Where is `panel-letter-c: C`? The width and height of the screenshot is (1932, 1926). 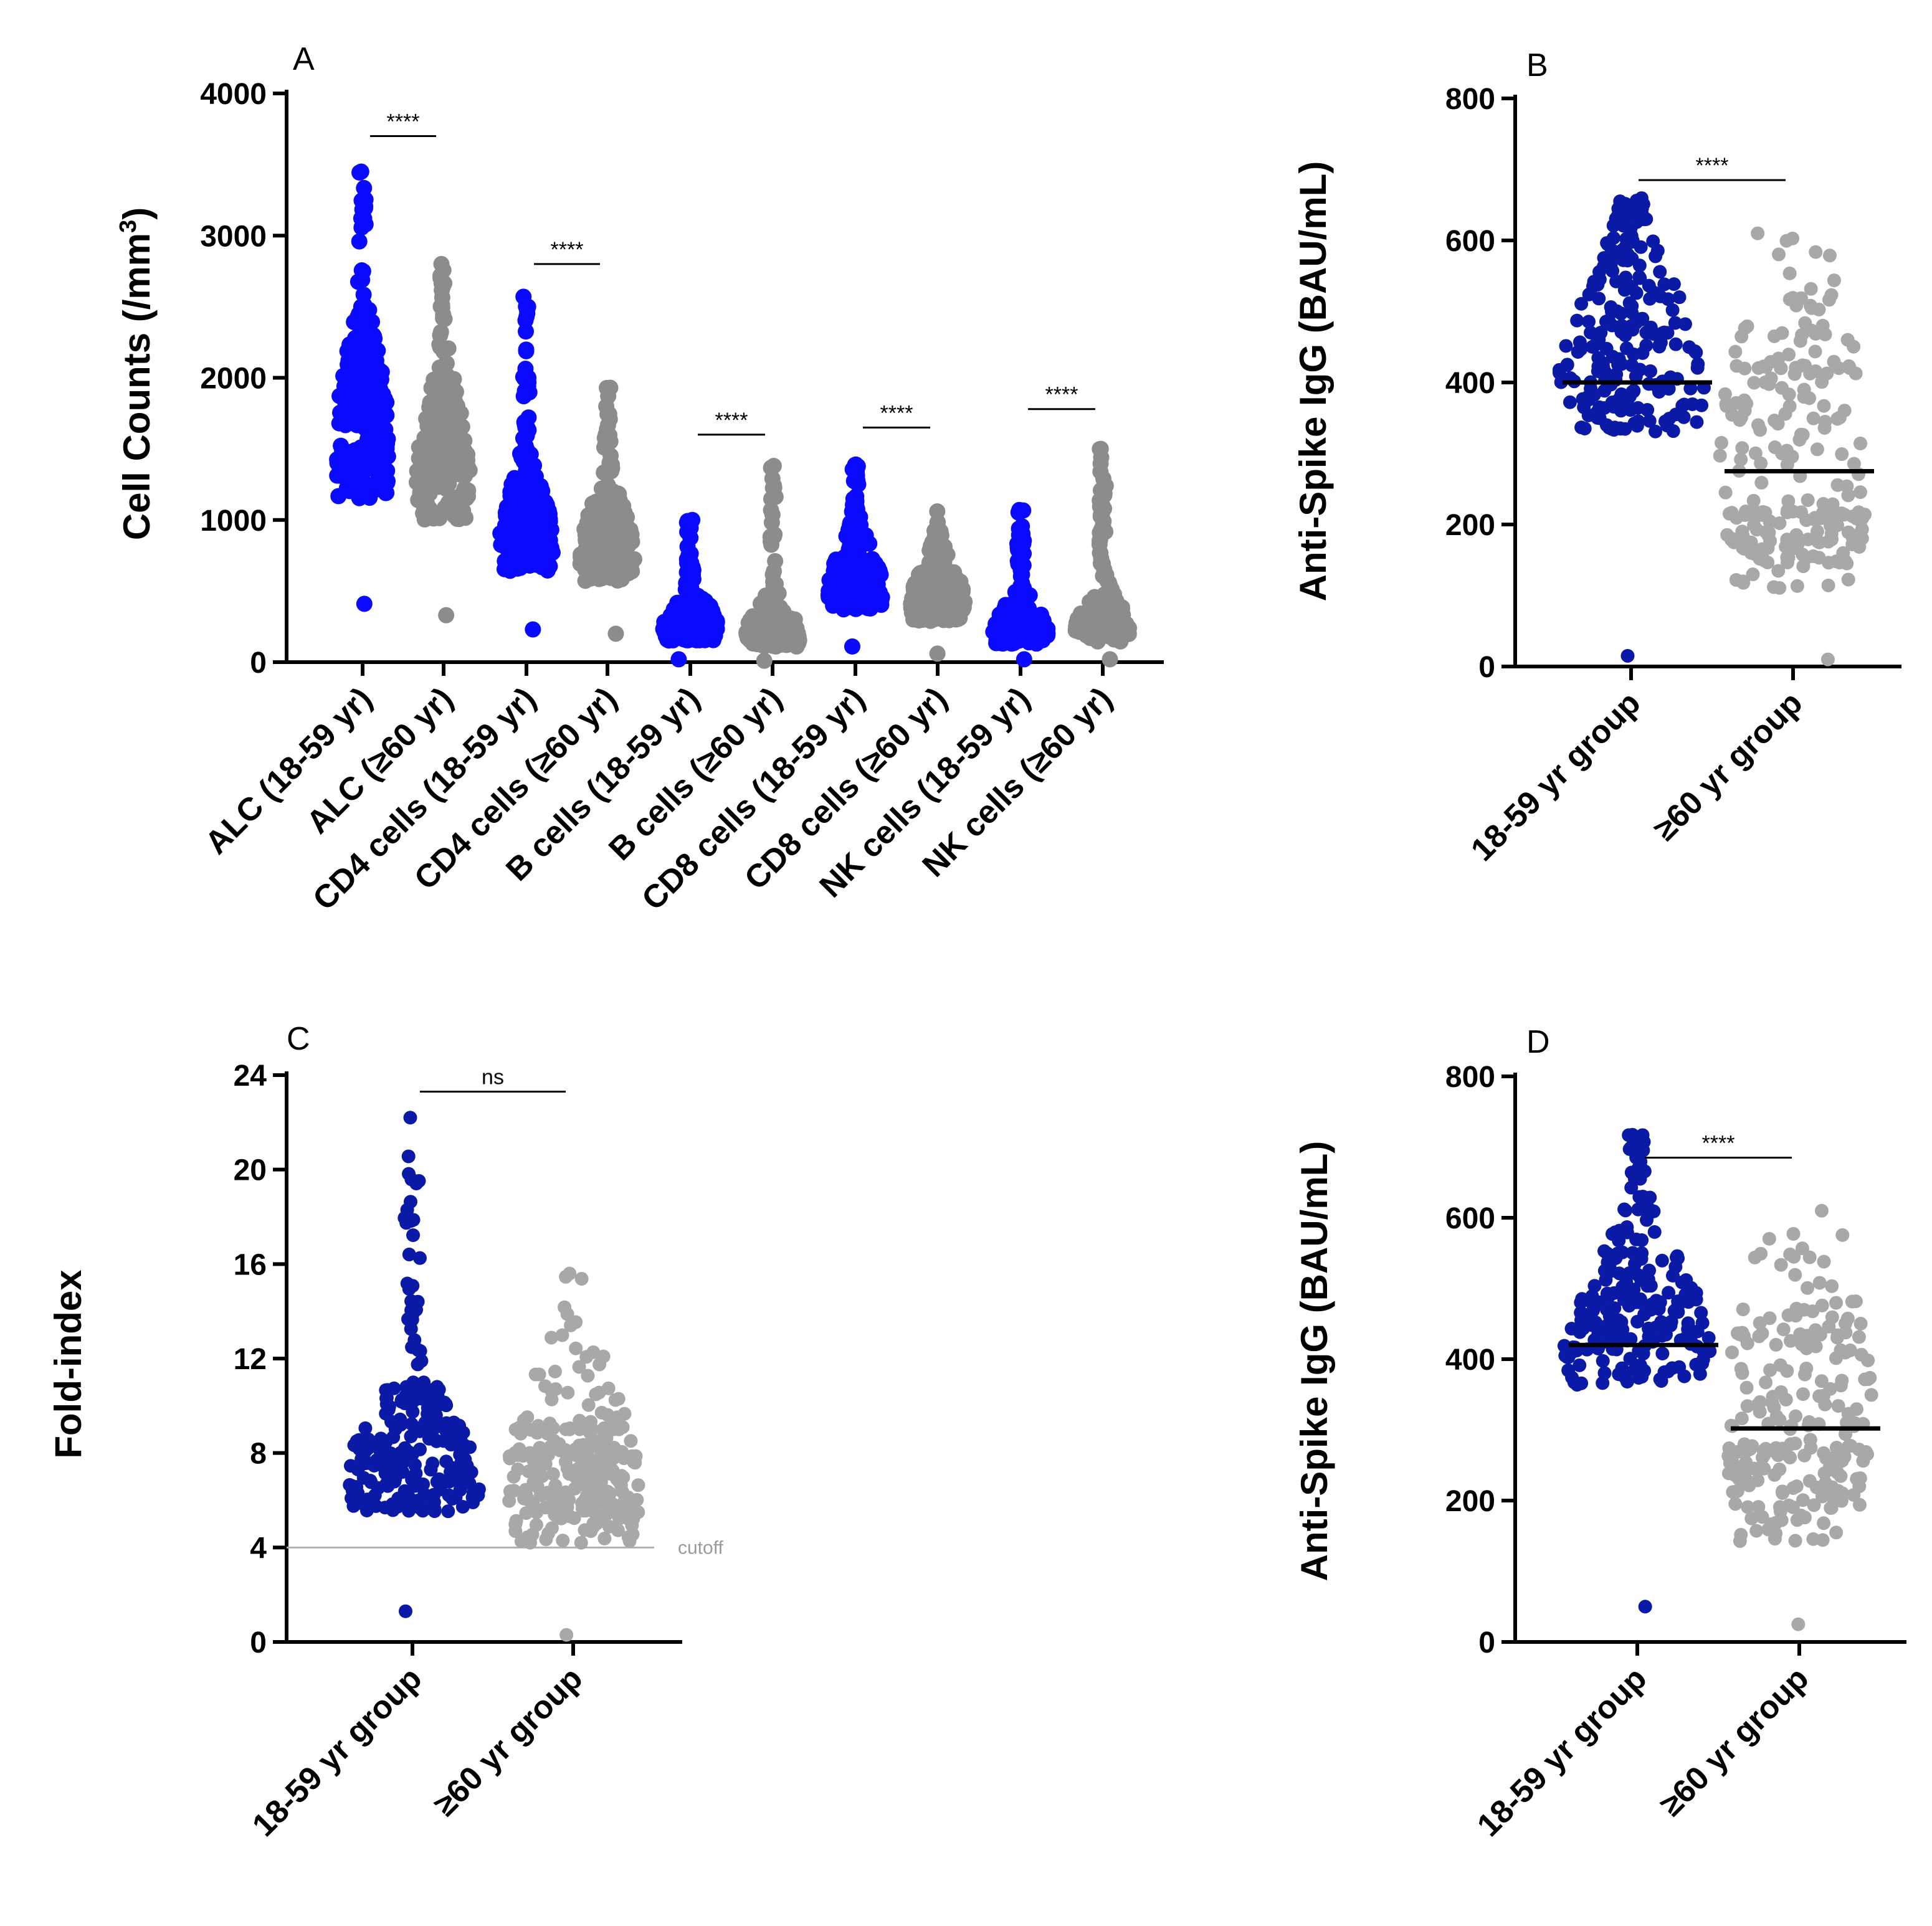
panel-letter-c: C is located at coordinates (298, 1039).